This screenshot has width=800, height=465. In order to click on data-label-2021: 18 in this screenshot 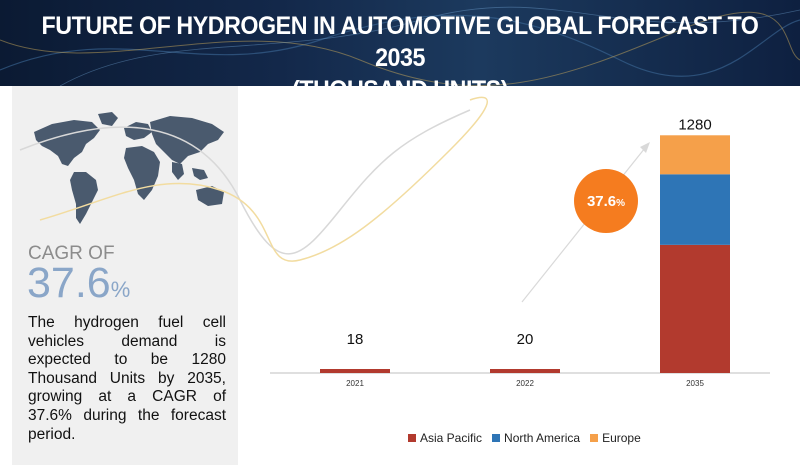, I will do `click(355, 339)`.